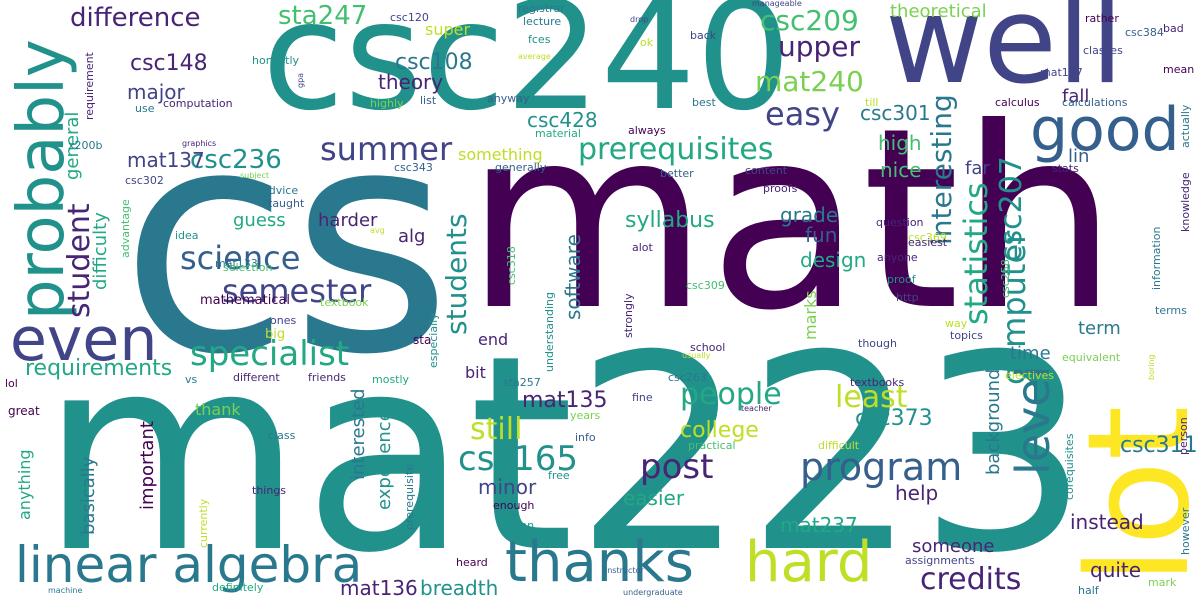  Describe the element at coordinates (549, 332) in the screenshot. I see `word: understanding` at that location.